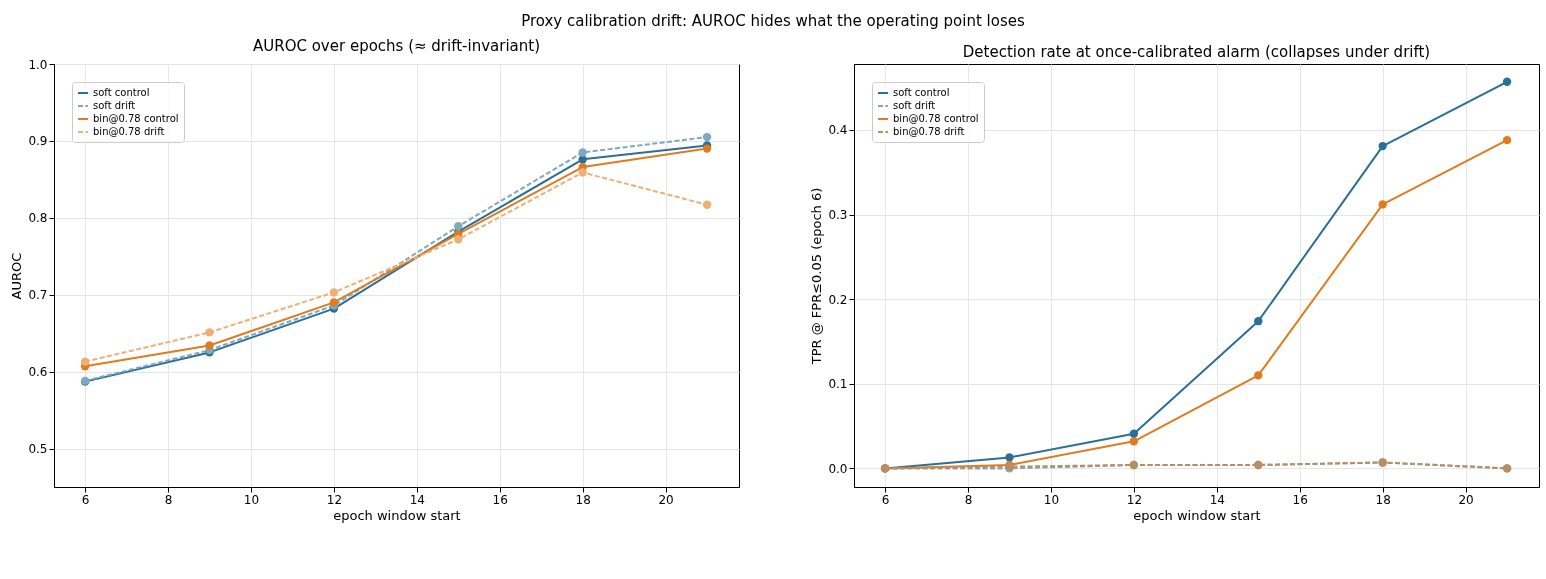 This screenshot has width=1546, height=579. I want to click on chart-title: AUROC over epochs (≈ drift-invariant), so click(396, 46).